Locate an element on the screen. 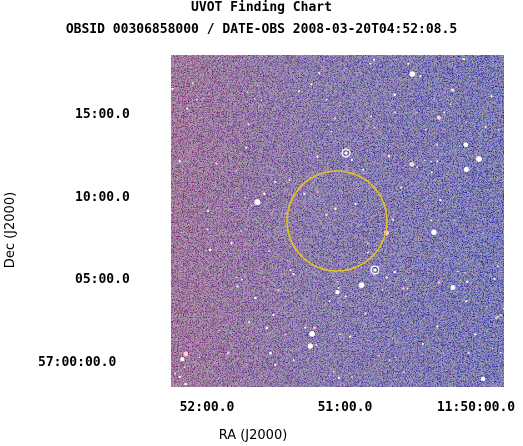 The image size is (523, 446). y-tick-label: 57:00:00.0 is located at coordinates (77, 362).